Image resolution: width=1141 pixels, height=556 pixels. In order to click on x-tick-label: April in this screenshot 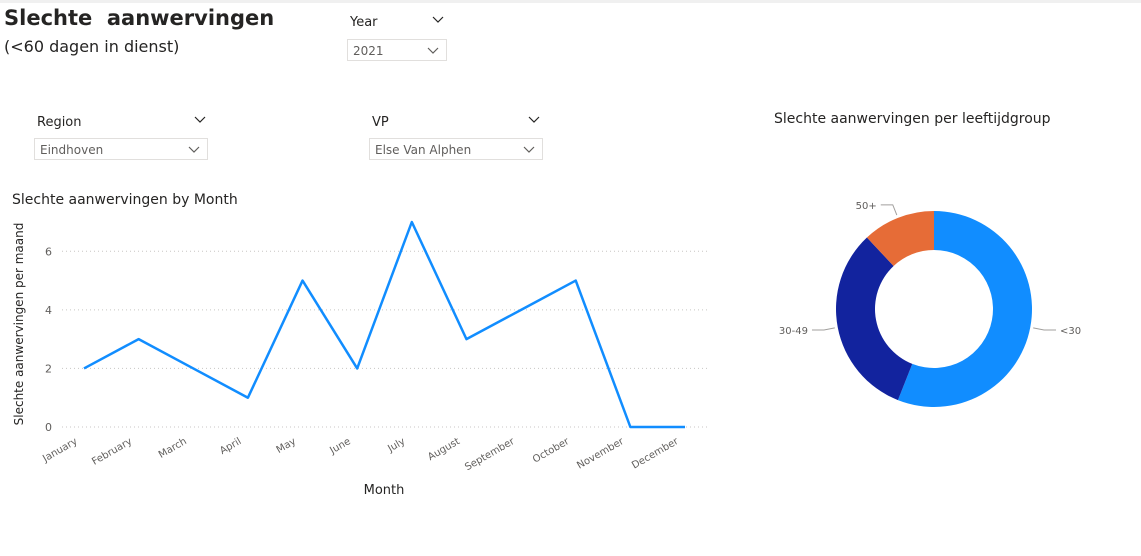, I will do `click(230, 446)`.